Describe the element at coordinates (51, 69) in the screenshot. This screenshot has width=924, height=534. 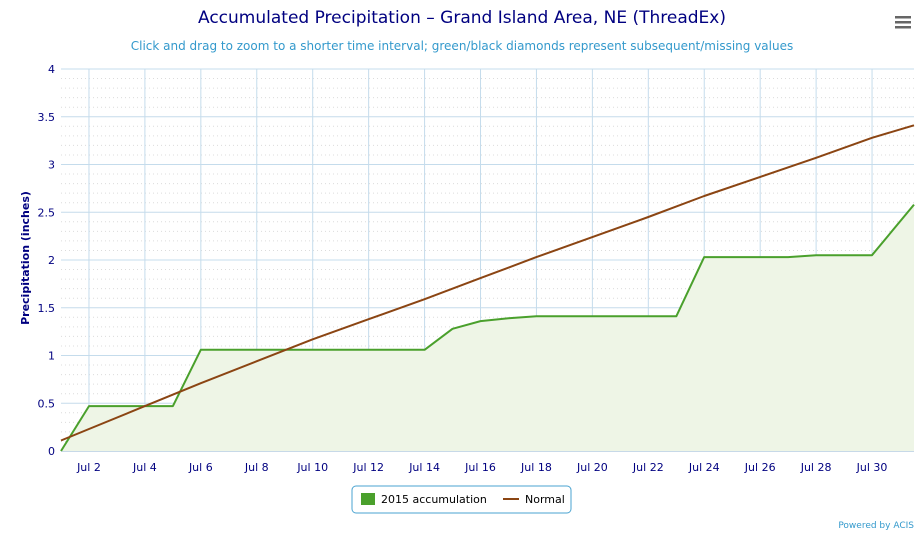
I see `y-tick-label: 4` at that location.